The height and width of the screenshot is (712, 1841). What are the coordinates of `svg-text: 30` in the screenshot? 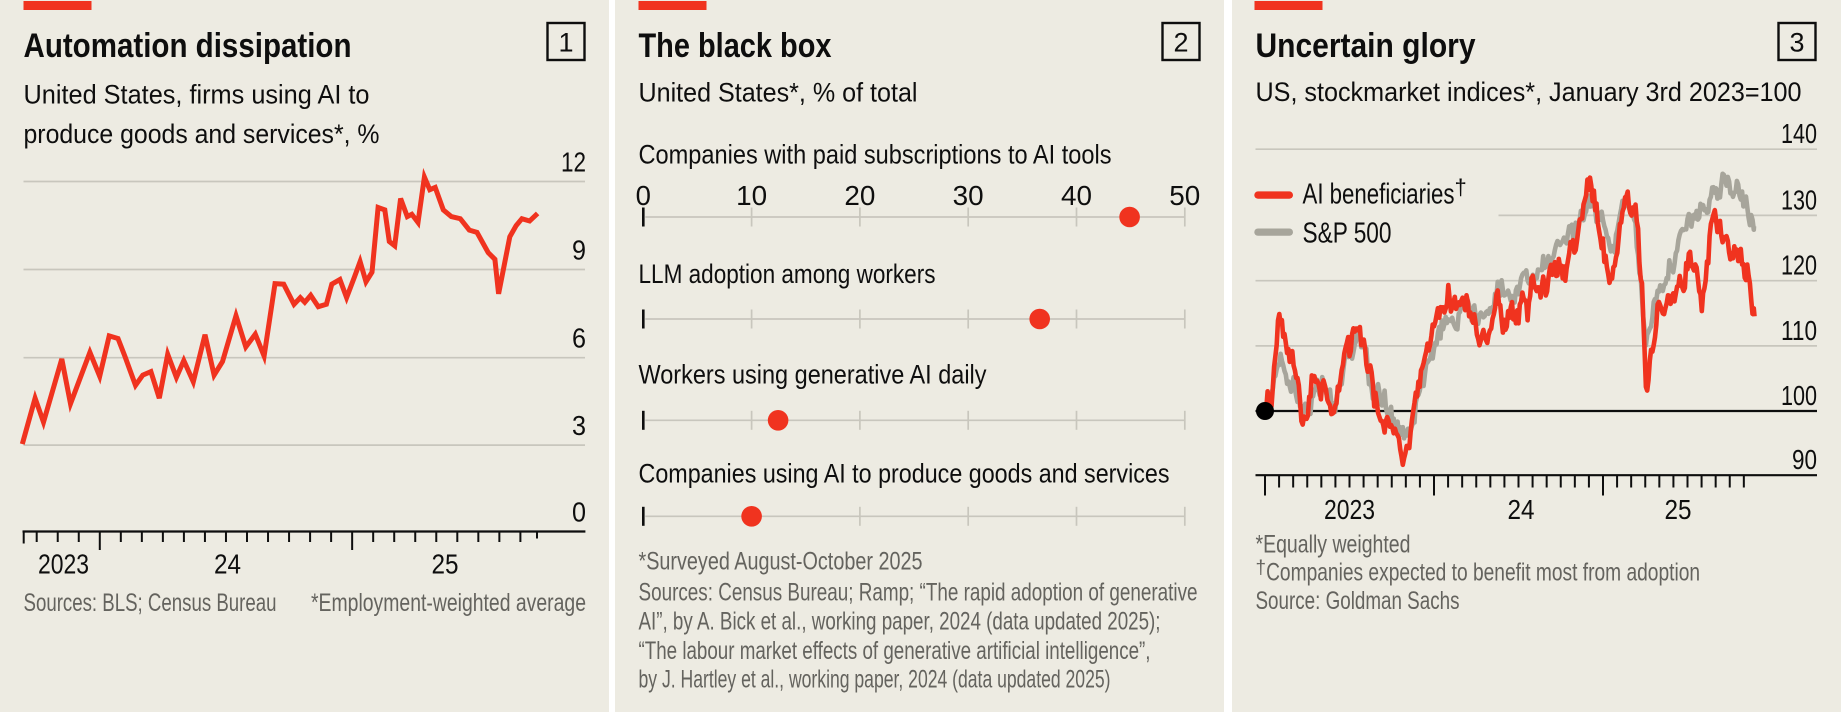 It's located at (968, 195).